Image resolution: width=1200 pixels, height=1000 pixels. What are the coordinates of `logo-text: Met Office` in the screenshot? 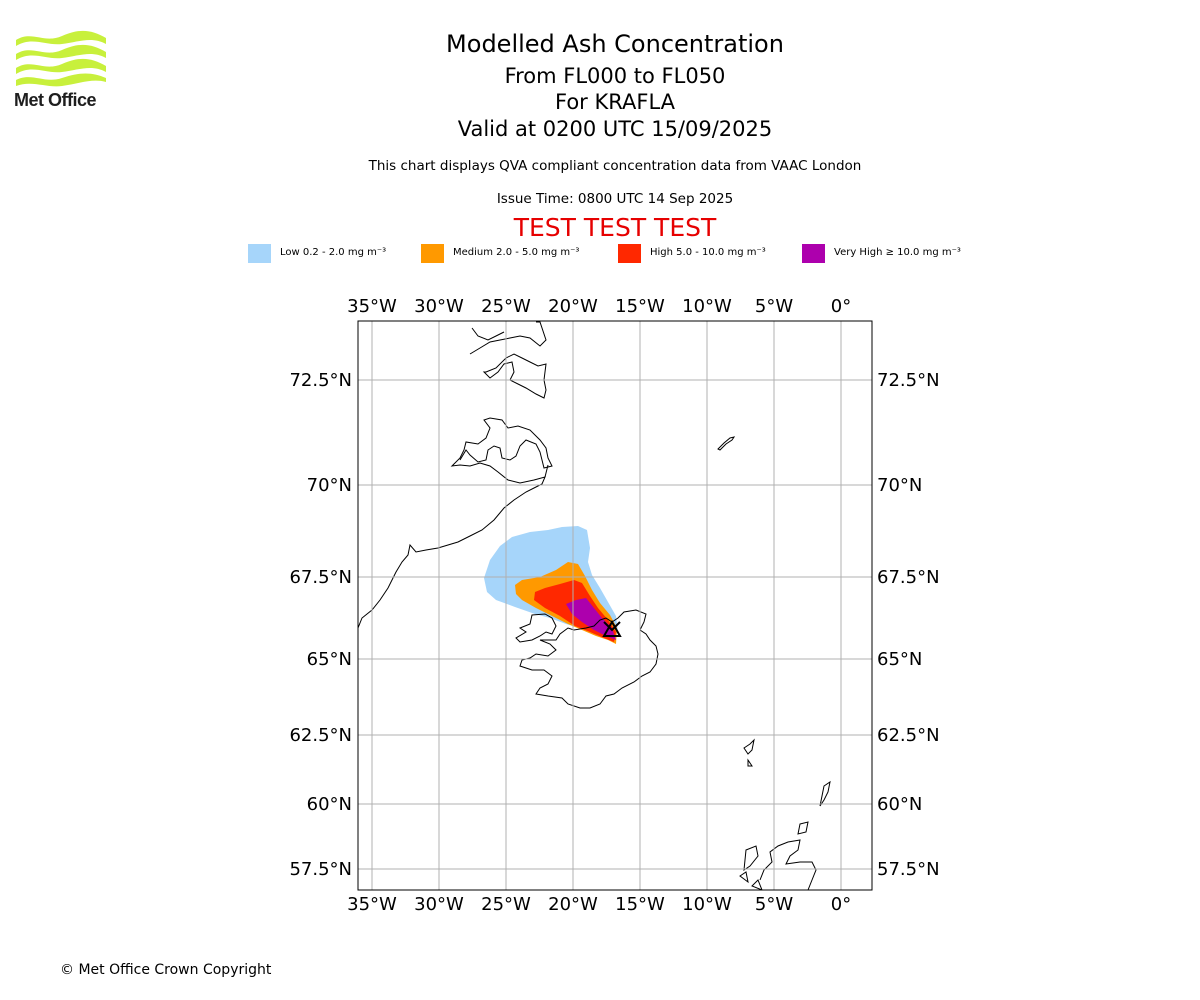 It's located at (55, 100).